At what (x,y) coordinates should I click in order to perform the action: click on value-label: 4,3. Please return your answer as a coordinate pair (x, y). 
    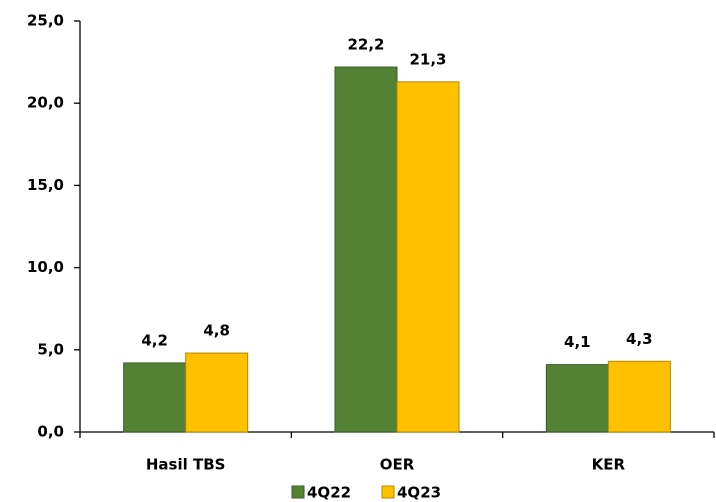
    Looking at the image, I should click on (639, 339).